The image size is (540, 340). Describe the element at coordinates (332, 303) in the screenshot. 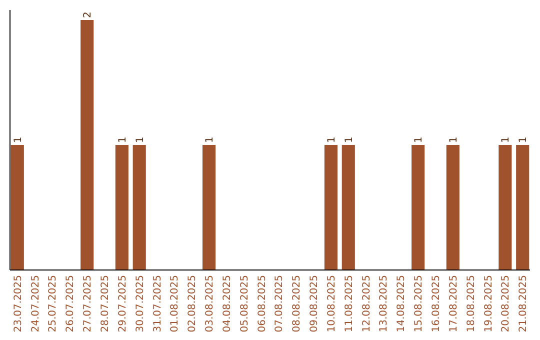

I see `x-tick-label: 10.08.2025` at that location.